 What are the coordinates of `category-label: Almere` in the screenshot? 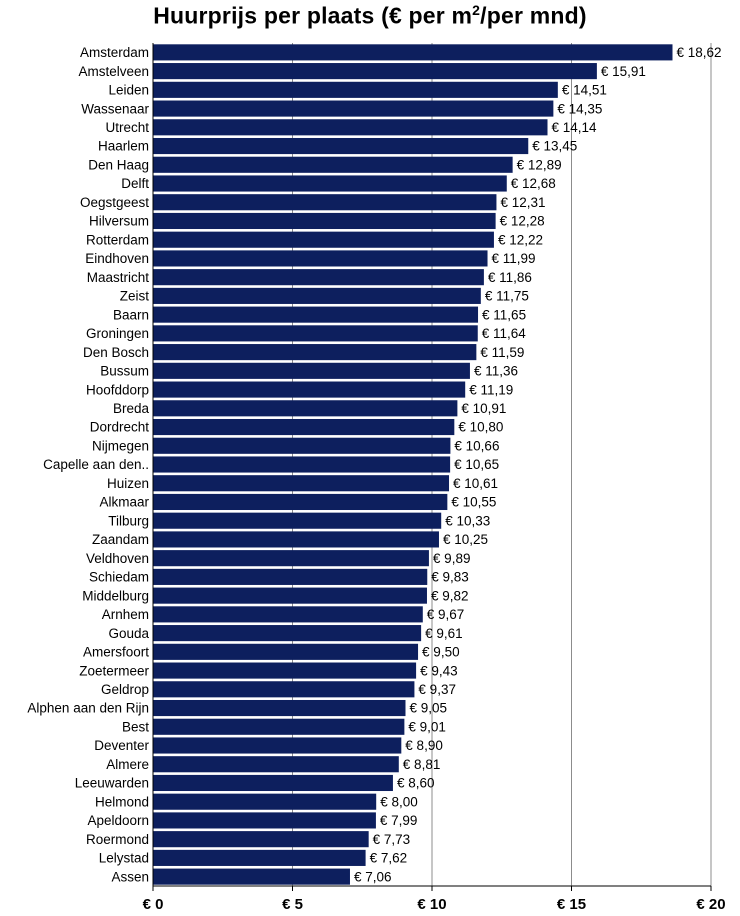 It's located at (127, 764).